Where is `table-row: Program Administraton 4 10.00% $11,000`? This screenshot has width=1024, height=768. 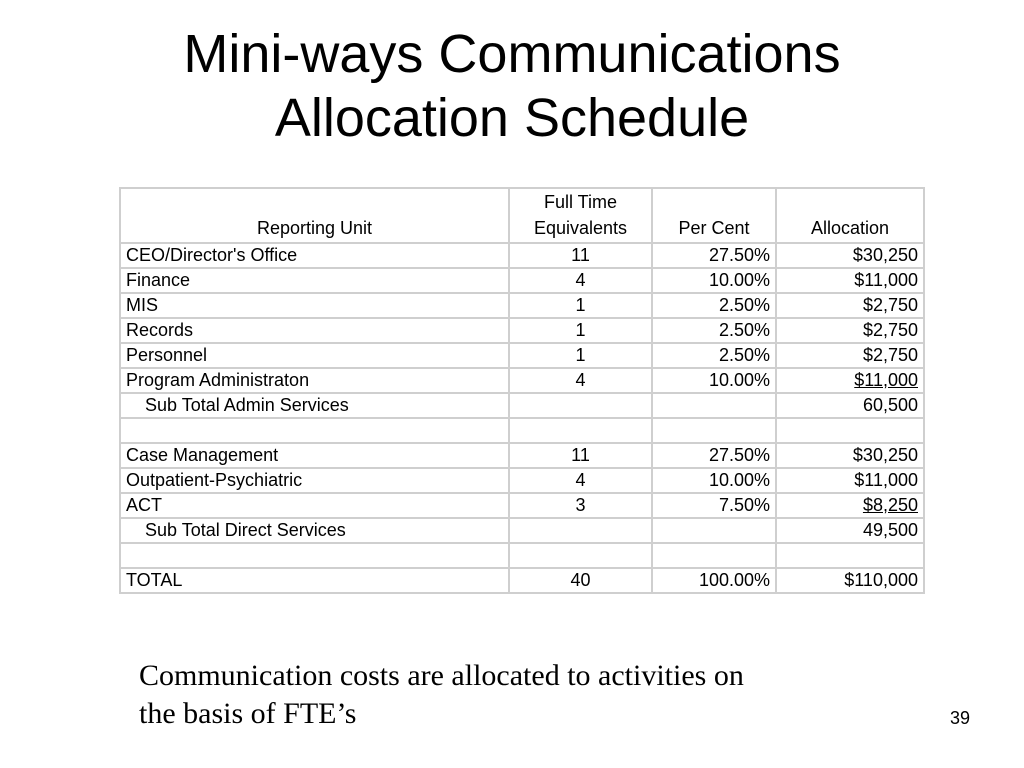 table-row: Program Administraton 4 10.00% $11,000 is located at coordinates (522, 380).